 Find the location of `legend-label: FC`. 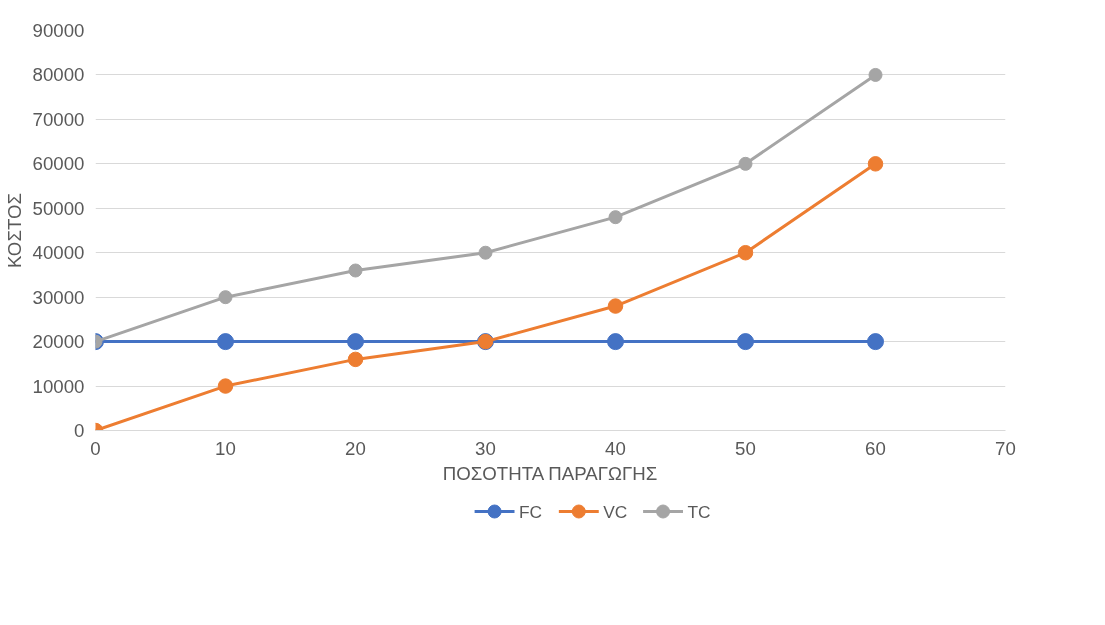

legend-label: FC is located at coordinates (530, 511).